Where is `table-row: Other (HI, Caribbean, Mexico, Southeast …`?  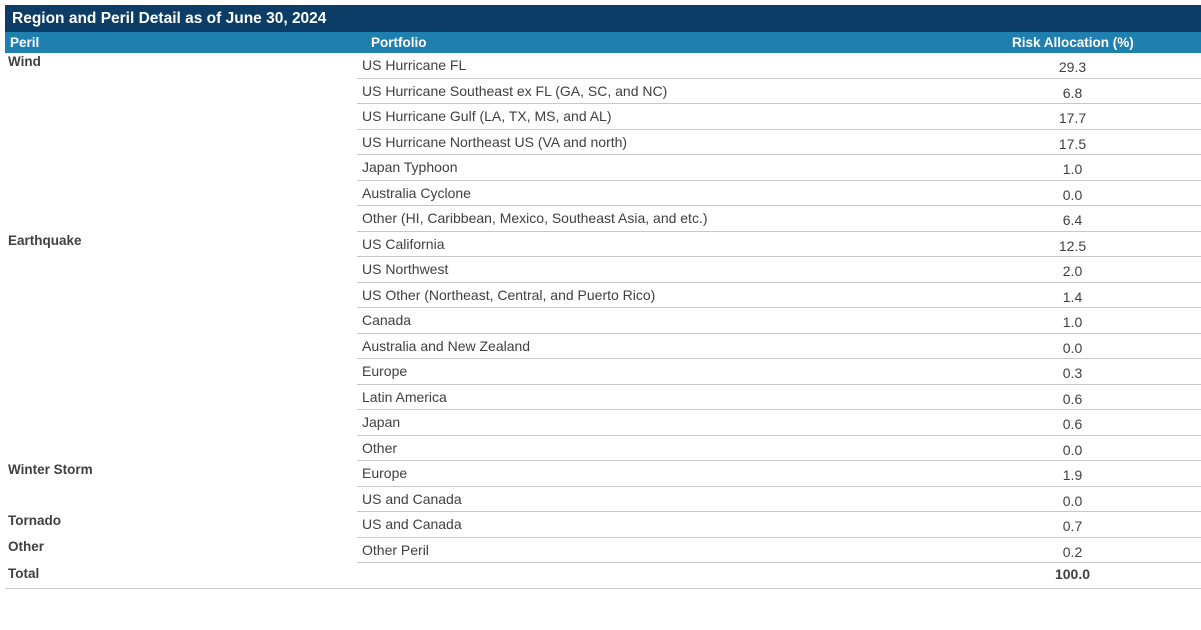 table-row: Other (HI, Caribbean, Mexico, Southeast … is located at coordinates (603, 219).